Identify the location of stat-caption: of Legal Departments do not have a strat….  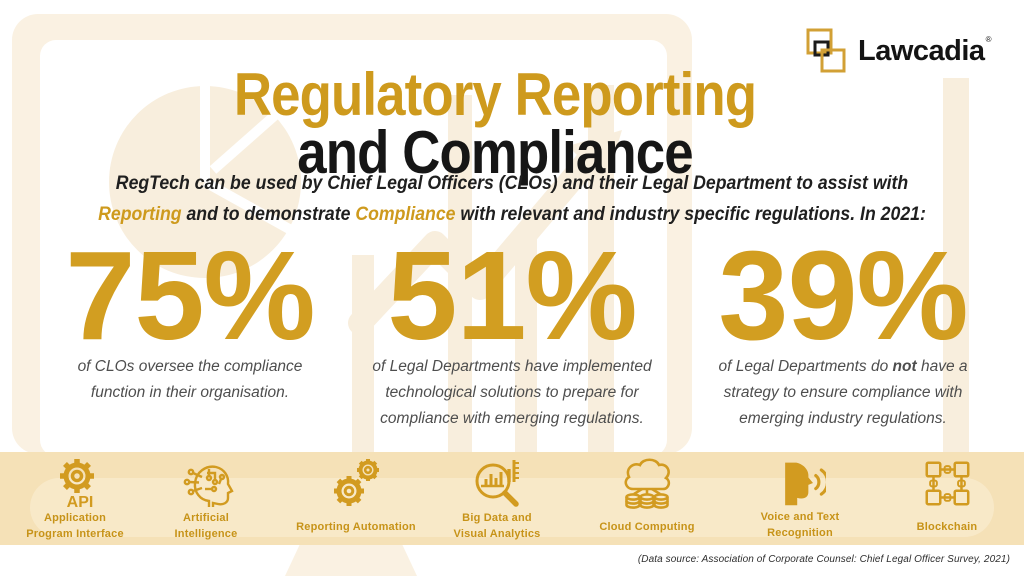
(843, 392).